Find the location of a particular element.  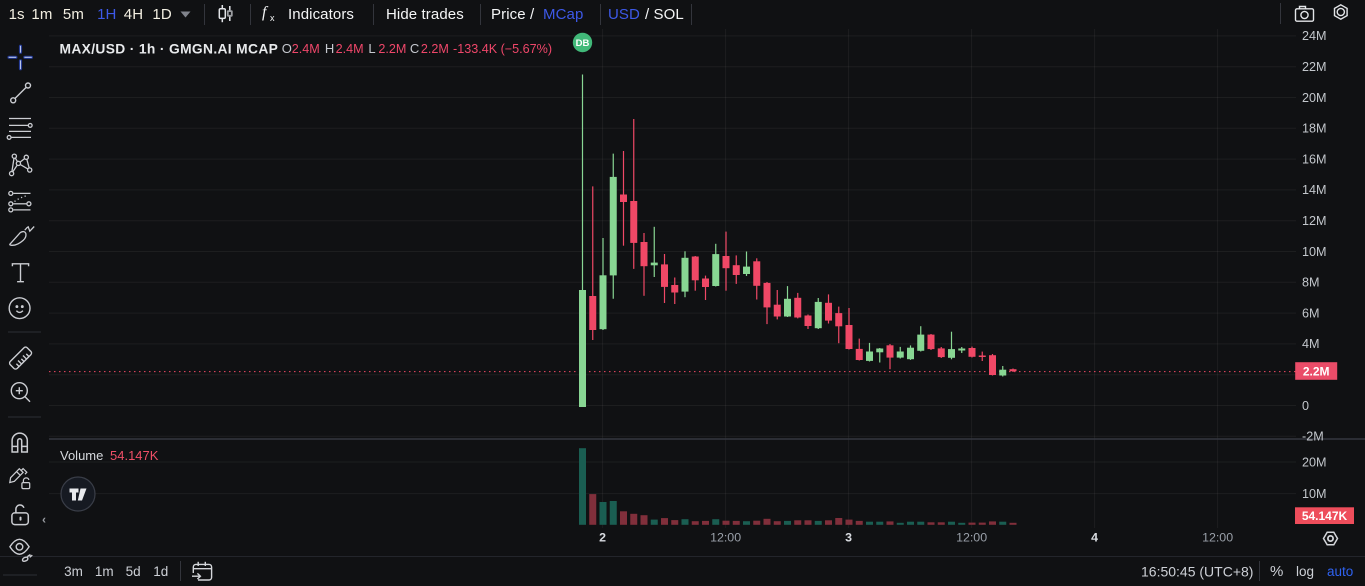

svg-text: 14M is located at coordinates (1314, 190).